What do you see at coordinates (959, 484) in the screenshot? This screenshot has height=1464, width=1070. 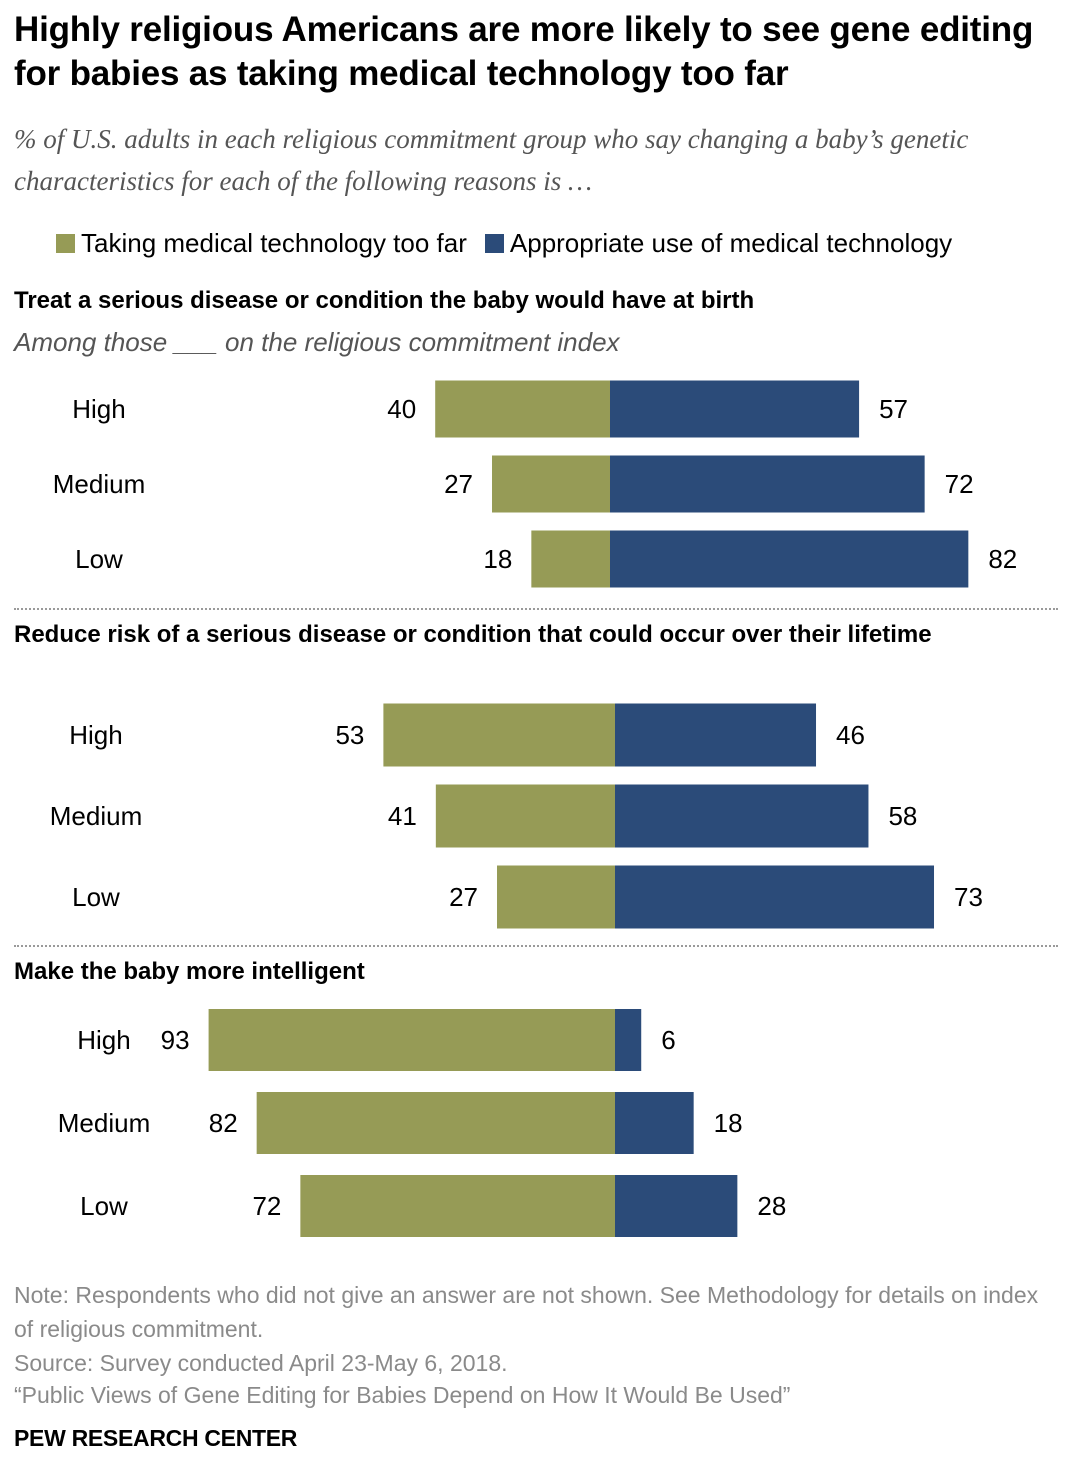 I see `data-label-appropriate: 72` at bounding box center [959, 484].